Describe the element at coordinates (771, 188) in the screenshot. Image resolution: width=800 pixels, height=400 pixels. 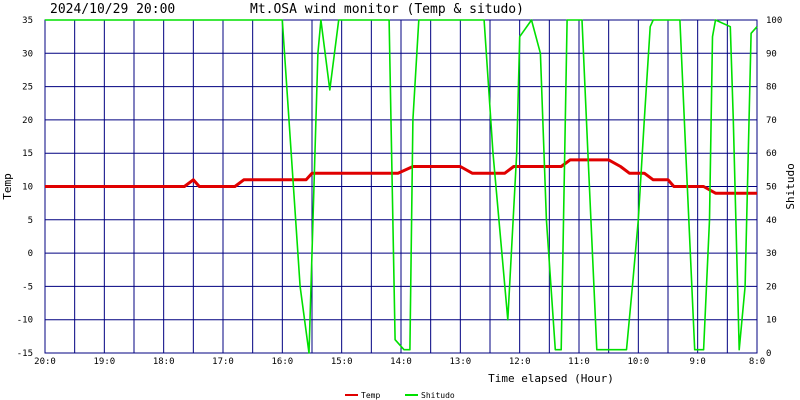
I see `right-tick-label: 50` at that location.